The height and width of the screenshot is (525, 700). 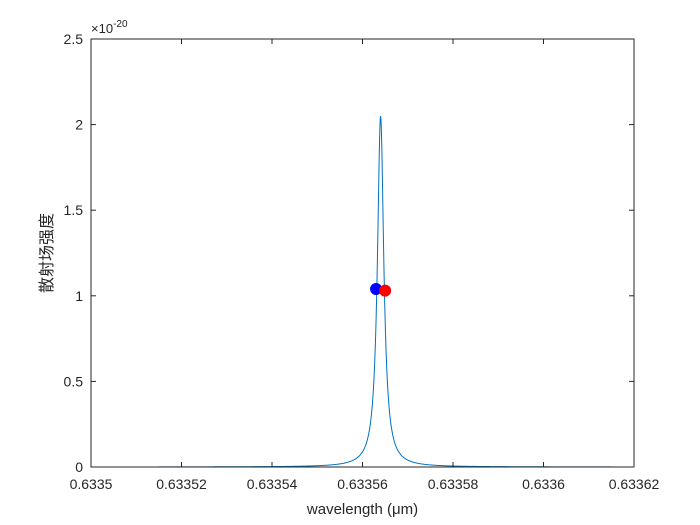 I want to click on x-tick-label: 0.6336, so click(x=543, y=484).